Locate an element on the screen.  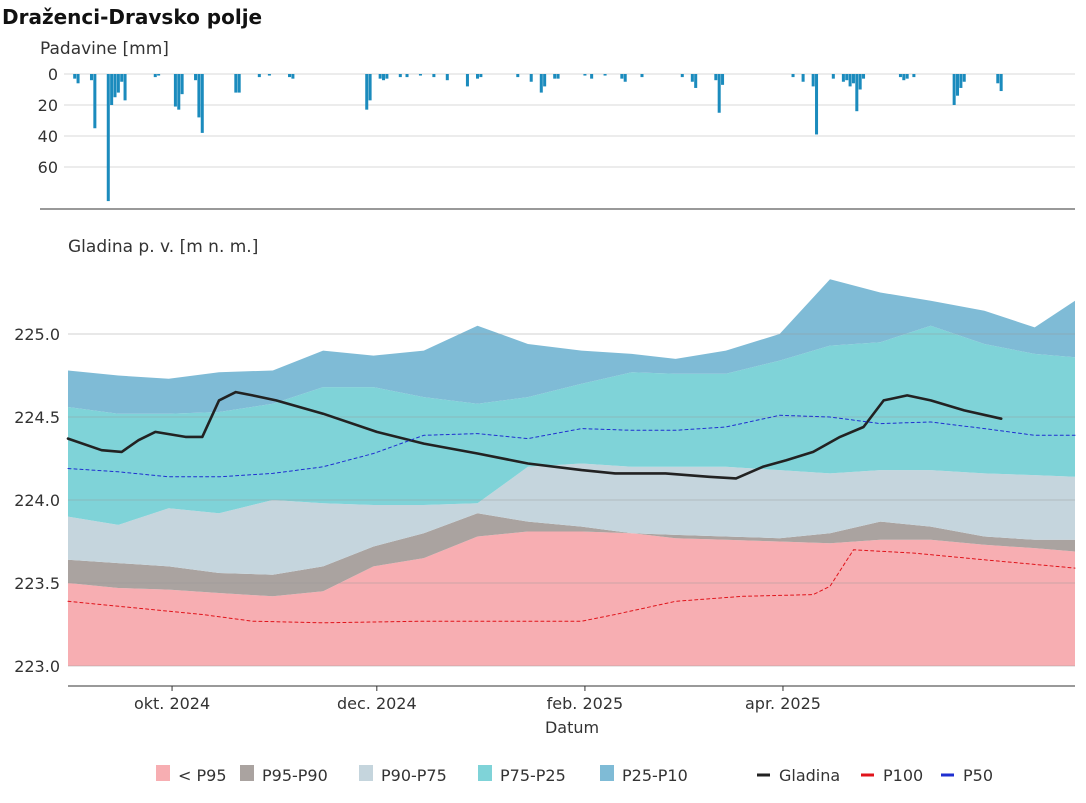
line-gladina is located at coordinates (534, 435).